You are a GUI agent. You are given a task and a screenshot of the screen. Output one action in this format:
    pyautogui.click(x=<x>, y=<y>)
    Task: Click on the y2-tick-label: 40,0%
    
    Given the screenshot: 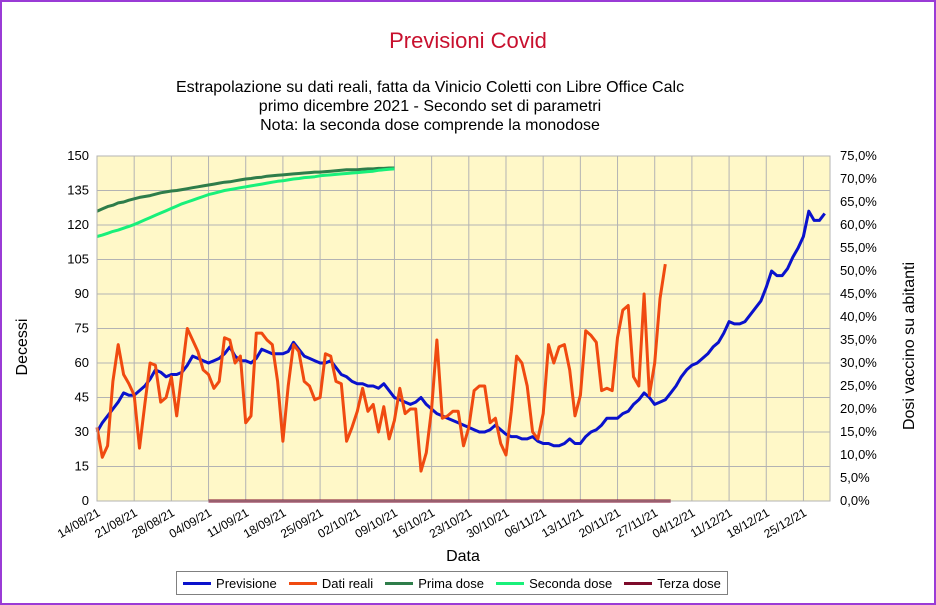 What is the action you would take?
    pyautogui.click(x=858, y=316)
    